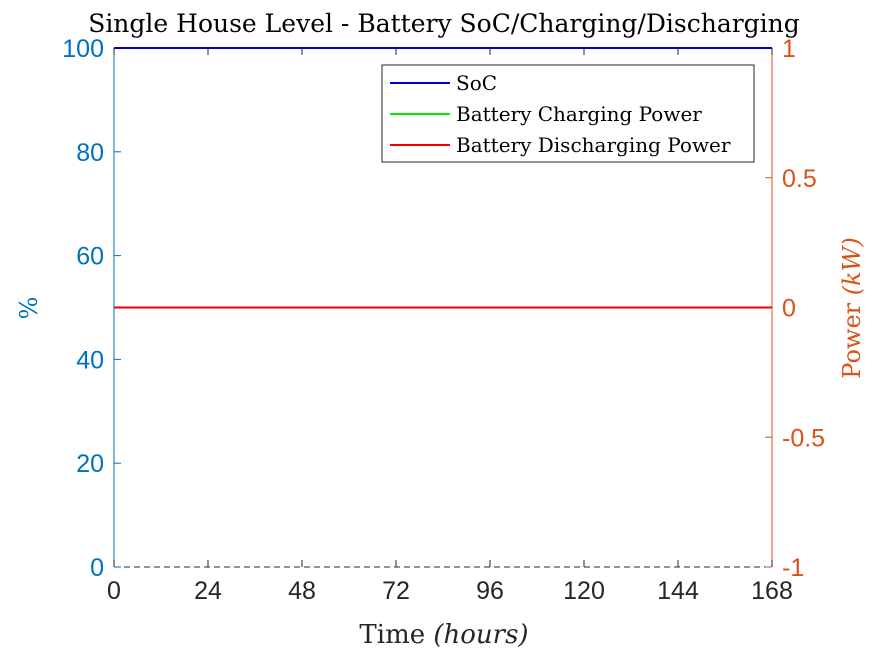 The width and height of the screenshot is (875, 656). I want to click on right-axis-label-text: Power, so click(852, 336).